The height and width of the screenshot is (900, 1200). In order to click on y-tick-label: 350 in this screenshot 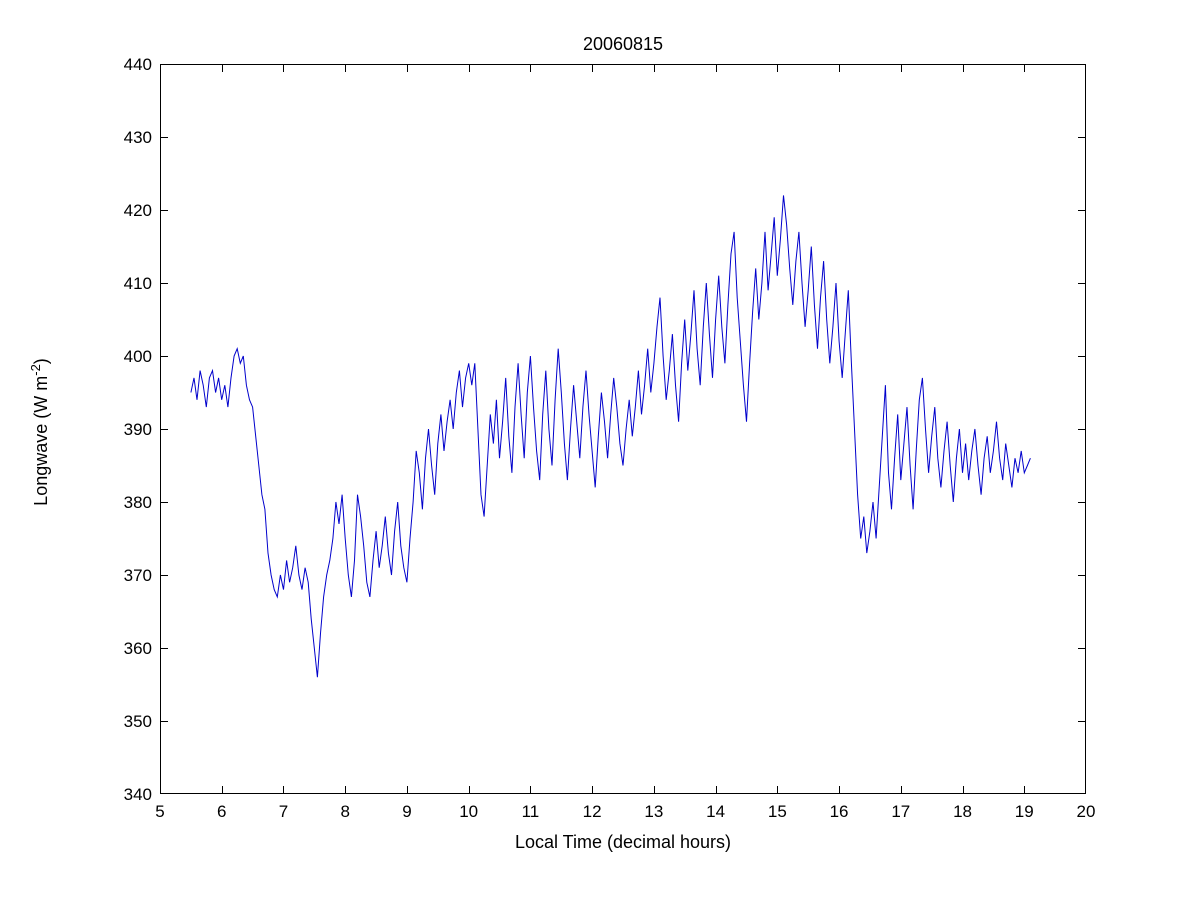, I will do `click(137, 721)`.